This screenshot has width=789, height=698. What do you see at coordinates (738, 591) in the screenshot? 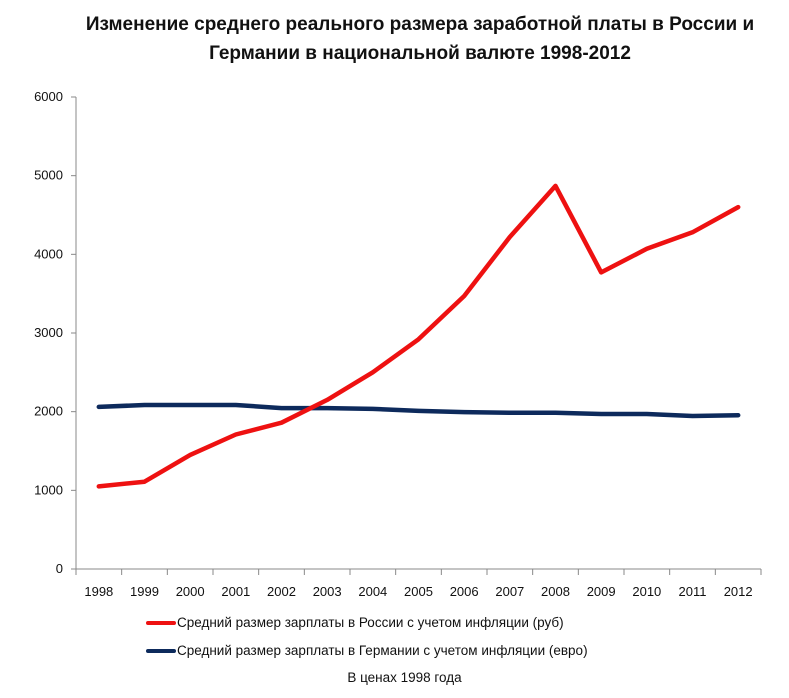
I see `x-tick-label: 2012` at bounding box center [738, 591].